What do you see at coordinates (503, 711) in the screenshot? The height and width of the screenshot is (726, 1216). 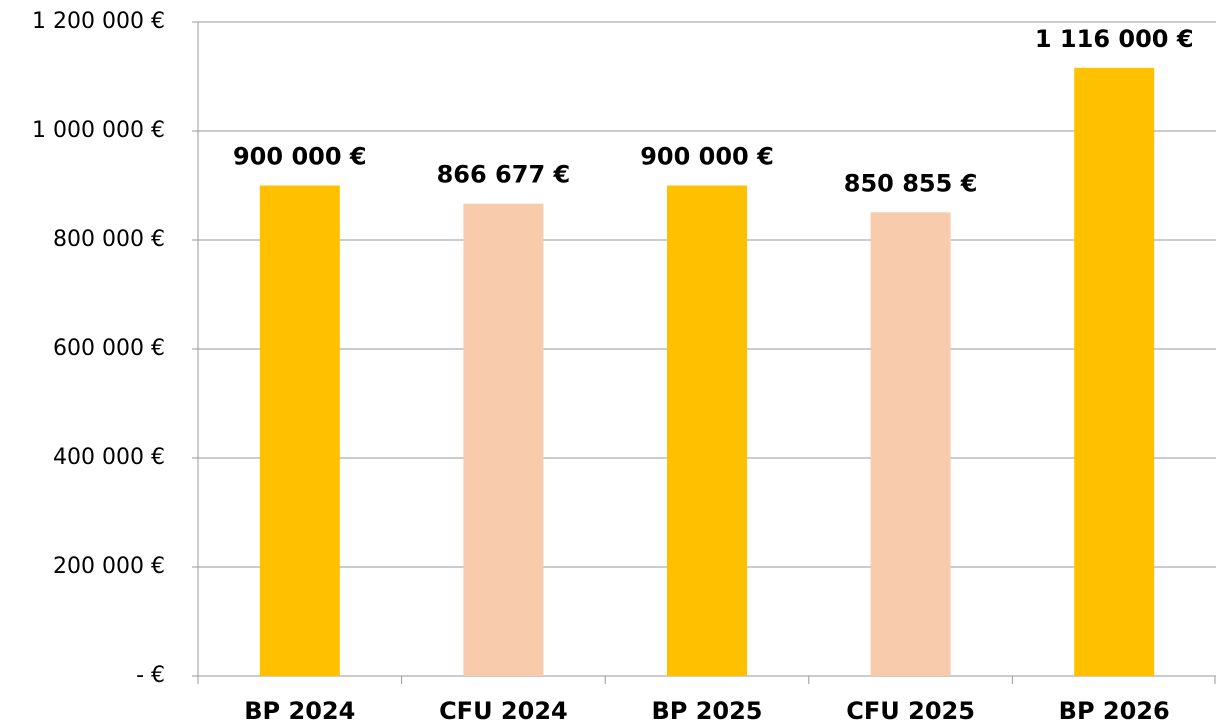 I see `x-tick-label: CFU 2024` at bounding box center [503, 711].